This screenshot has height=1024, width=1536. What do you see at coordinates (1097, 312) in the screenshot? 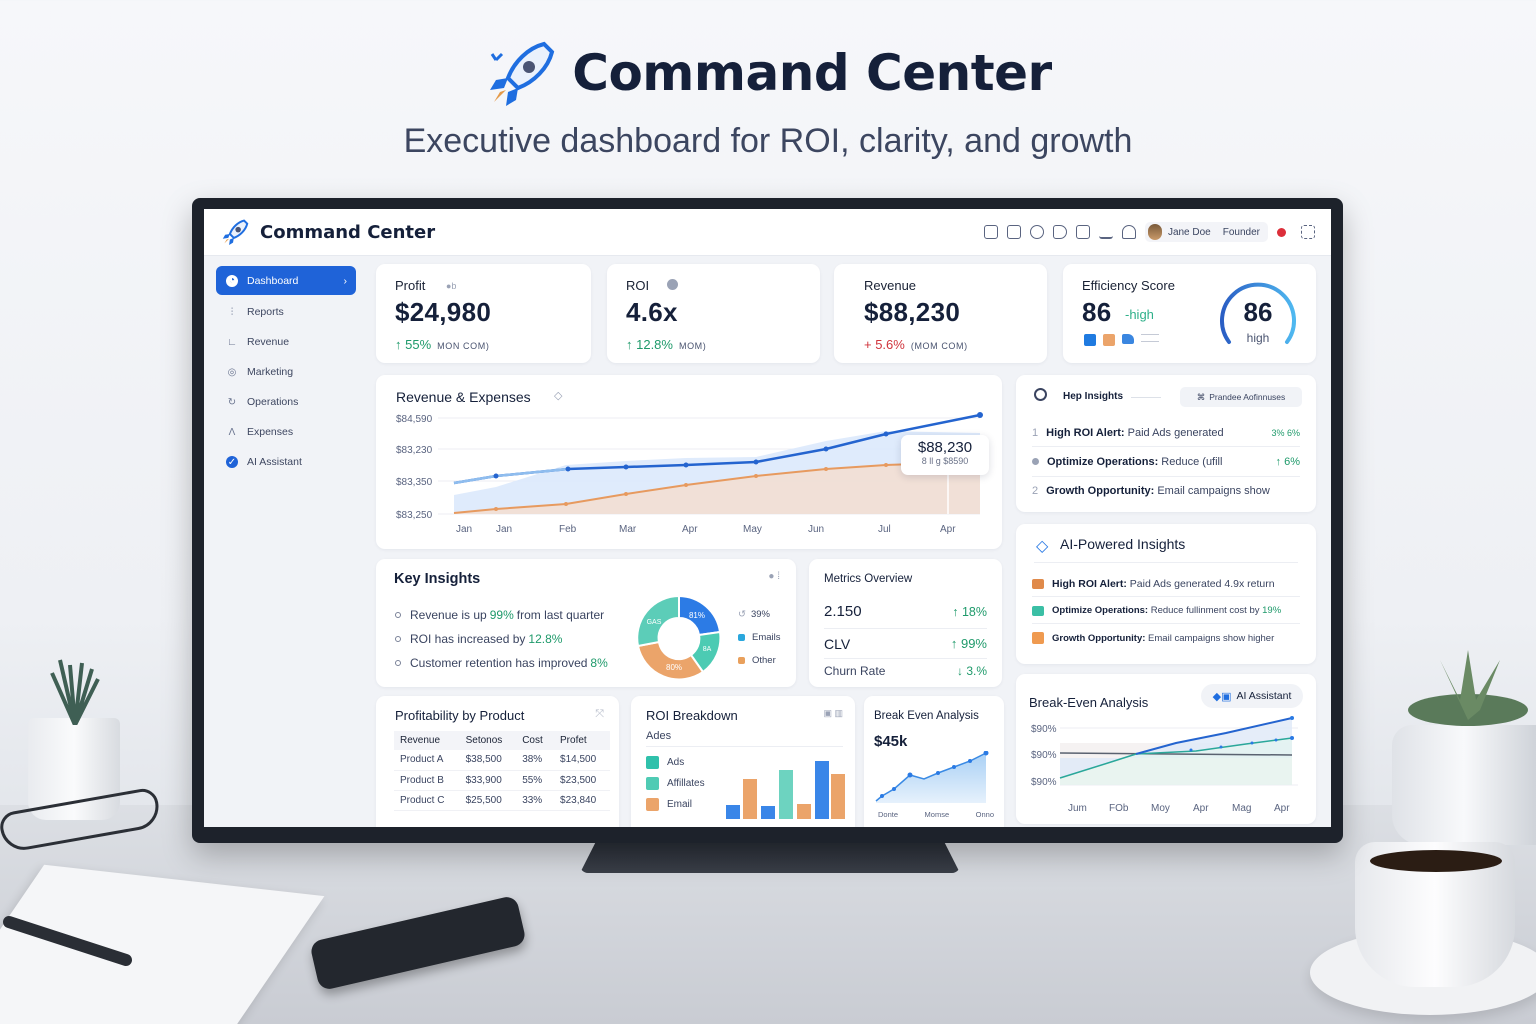
I see `kpi-value: 86` at bounding box center [1097, 312].